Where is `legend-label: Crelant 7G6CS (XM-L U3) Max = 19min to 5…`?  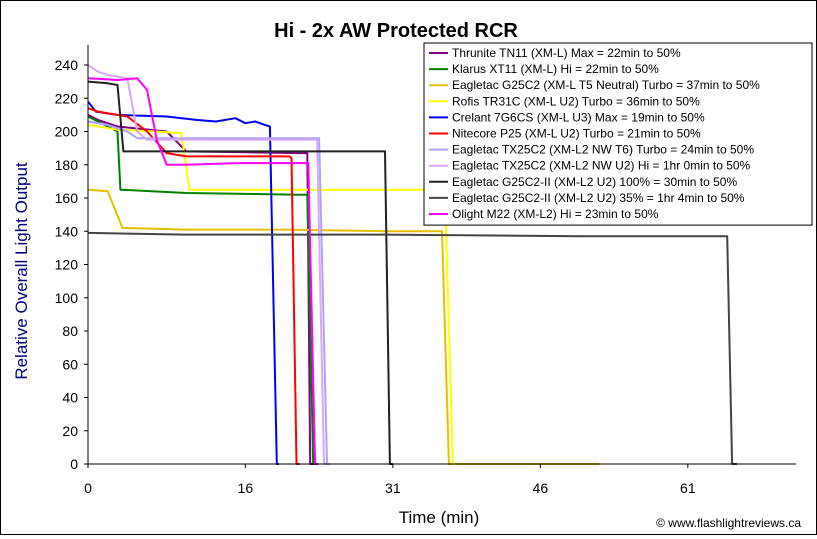 legend-label: Crelant 7G6CS (XM-L U3) Max = 19min to 5… is located at coordinates (578, 117).